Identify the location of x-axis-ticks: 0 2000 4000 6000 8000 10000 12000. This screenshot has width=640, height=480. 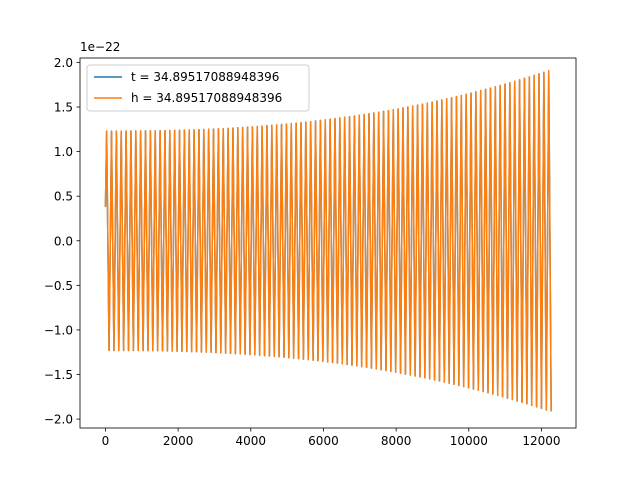
(331, 438).